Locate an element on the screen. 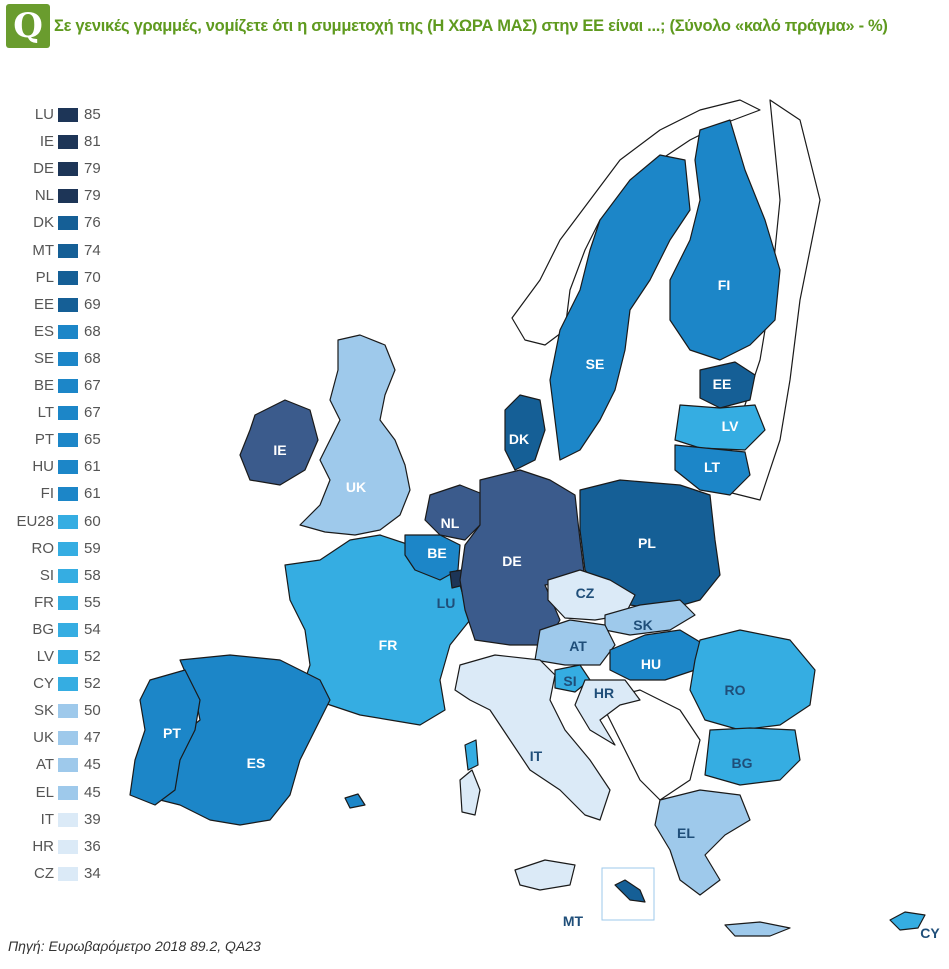  legend-row: DE 79 is located at coordinates (65, 169).